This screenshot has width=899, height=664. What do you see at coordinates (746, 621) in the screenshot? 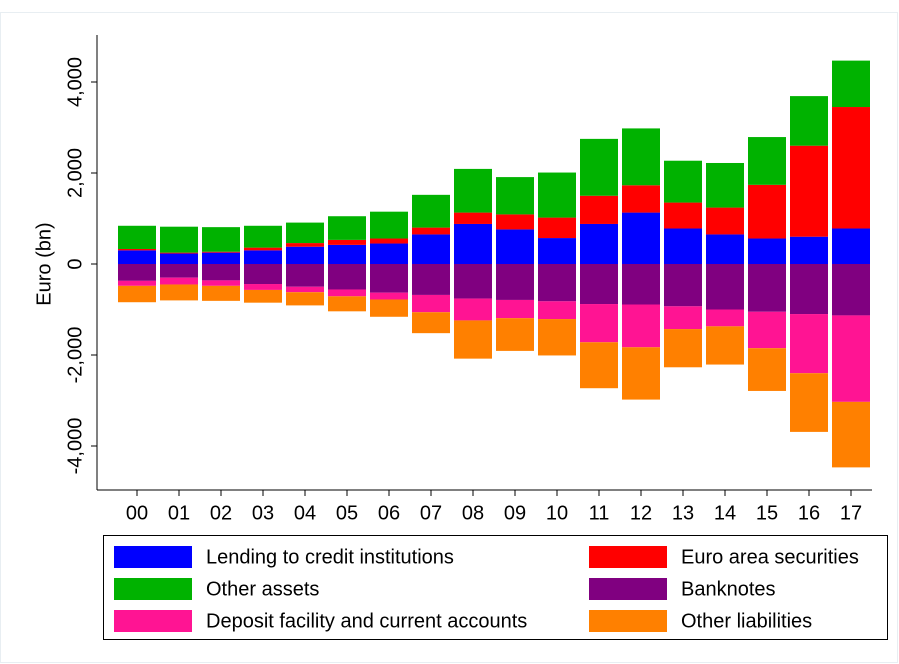
I see `legend-label: Other liabilities` at bounding box center [746, 621].